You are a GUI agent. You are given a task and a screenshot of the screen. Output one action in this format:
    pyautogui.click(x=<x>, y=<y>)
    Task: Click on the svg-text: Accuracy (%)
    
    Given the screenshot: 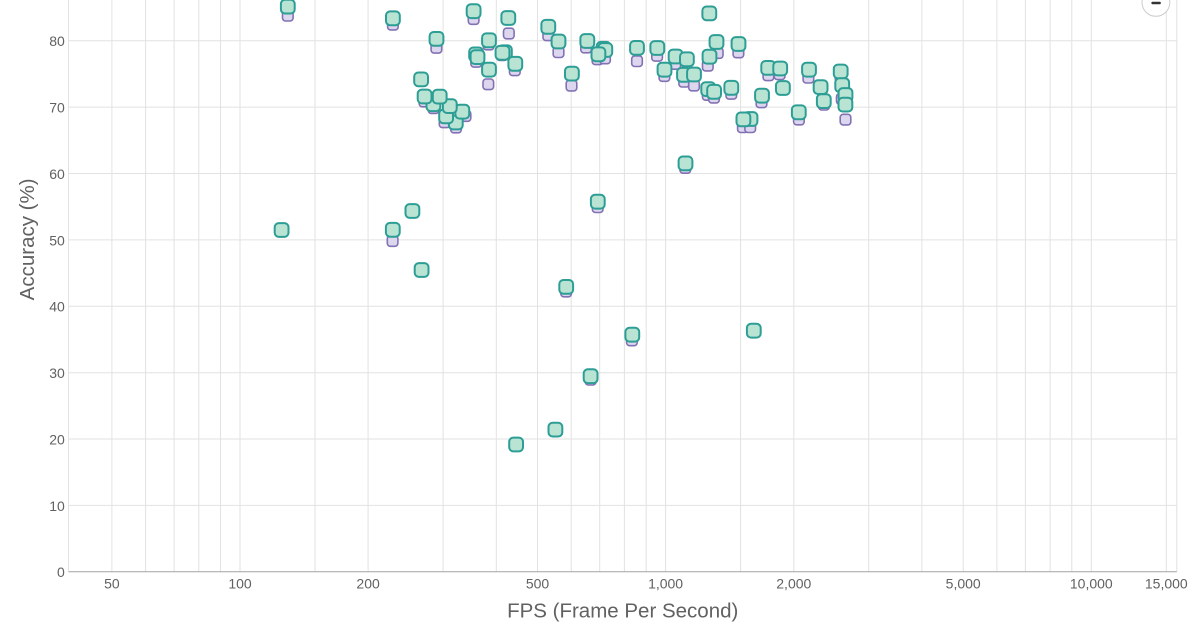 What is the action you would take?
    pyautogui.click(x=27, y=239)
    